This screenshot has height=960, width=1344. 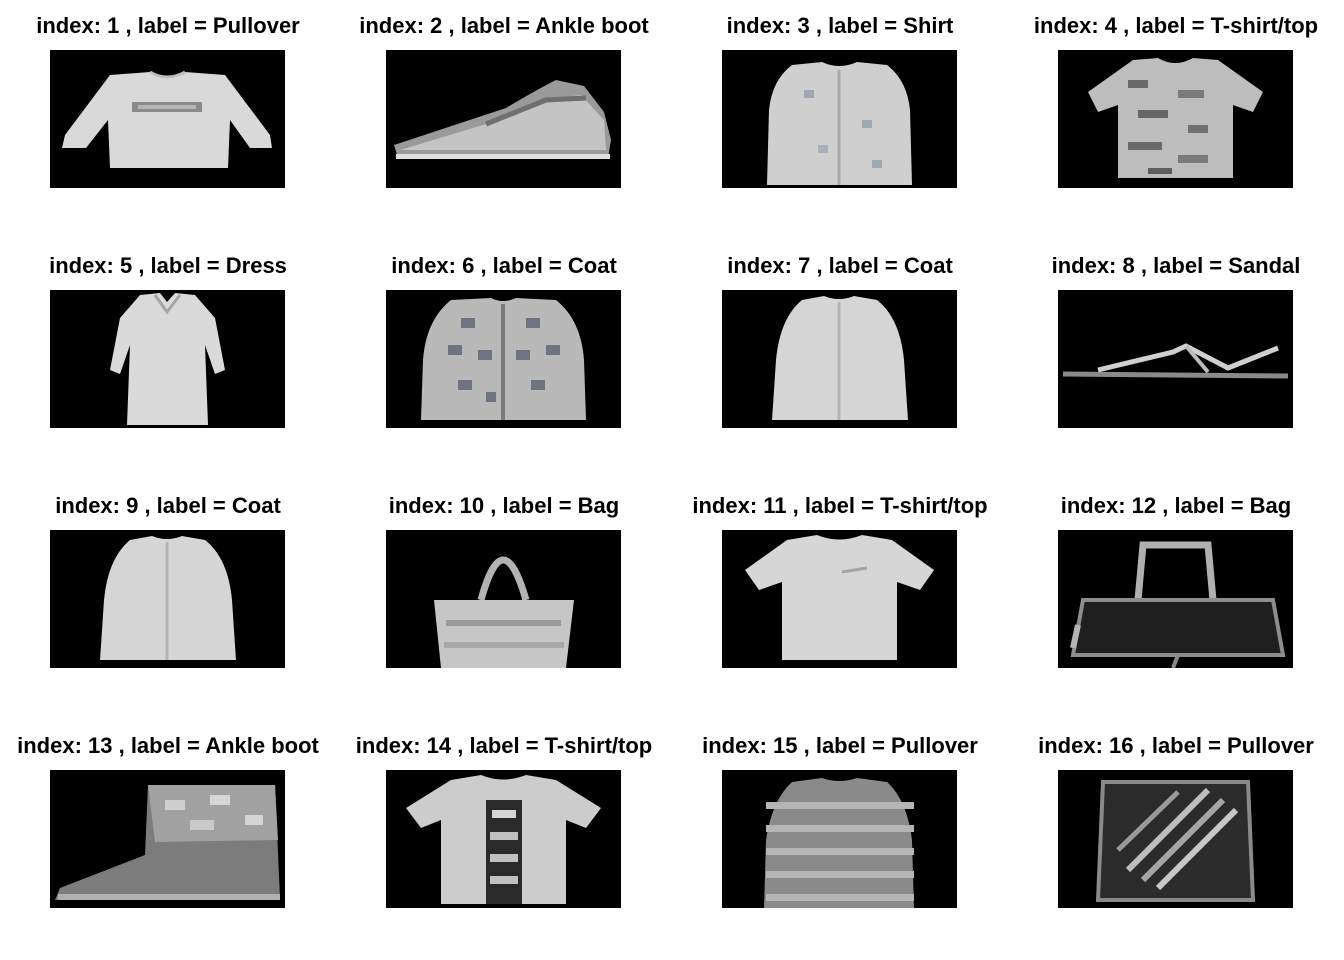 What do you see at coordinates (840, 505) in the screenshot?
I see `sample-title: index: 11 , label = T-shirt/top` at bounding box center [840, 505].